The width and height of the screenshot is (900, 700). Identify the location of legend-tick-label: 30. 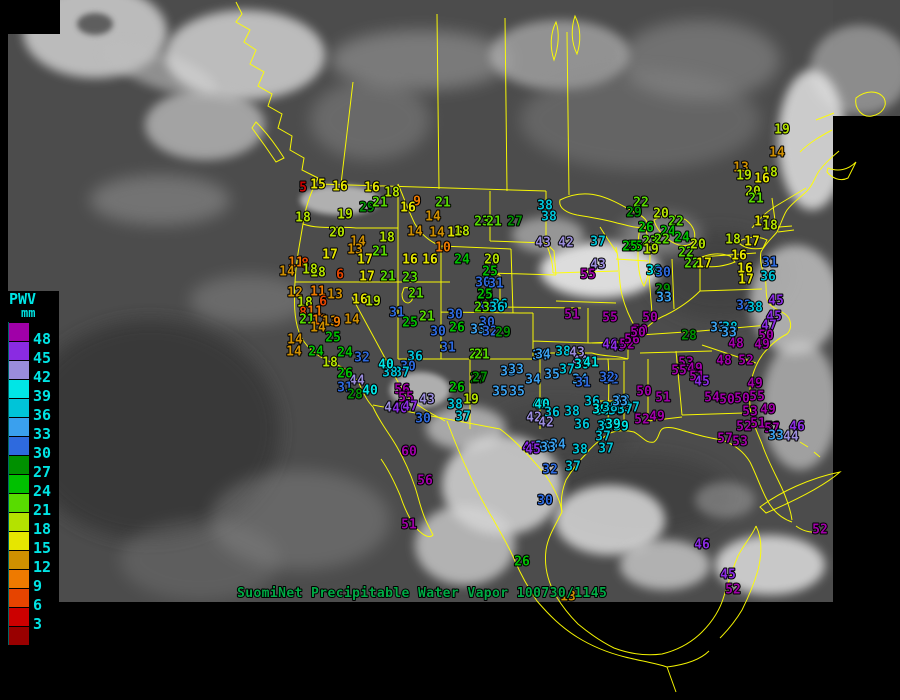
(42, 453).